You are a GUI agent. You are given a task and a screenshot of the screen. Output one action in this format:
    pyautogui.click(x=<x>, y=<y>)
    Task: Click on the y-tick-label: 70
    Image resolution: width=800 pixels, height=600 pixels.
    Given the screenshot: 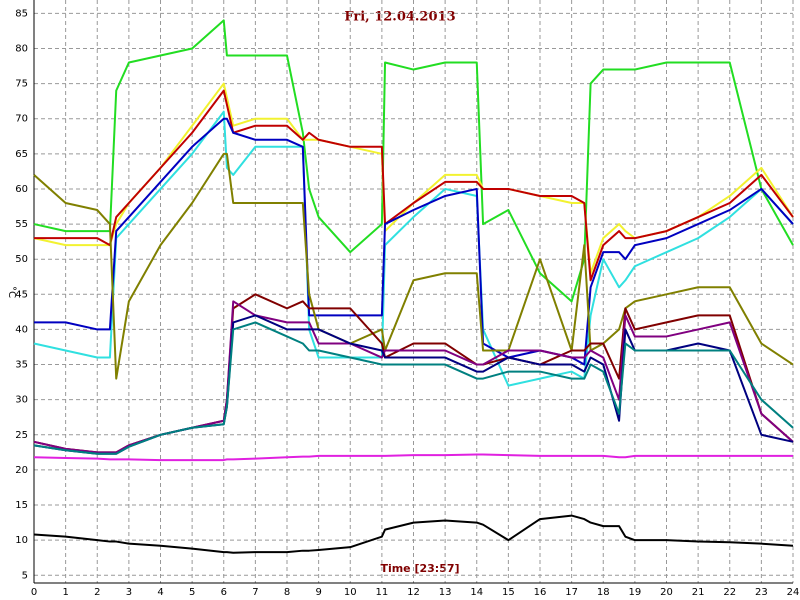 What is the action you would take?
    pyautogui.click(x=21, y=119)
    